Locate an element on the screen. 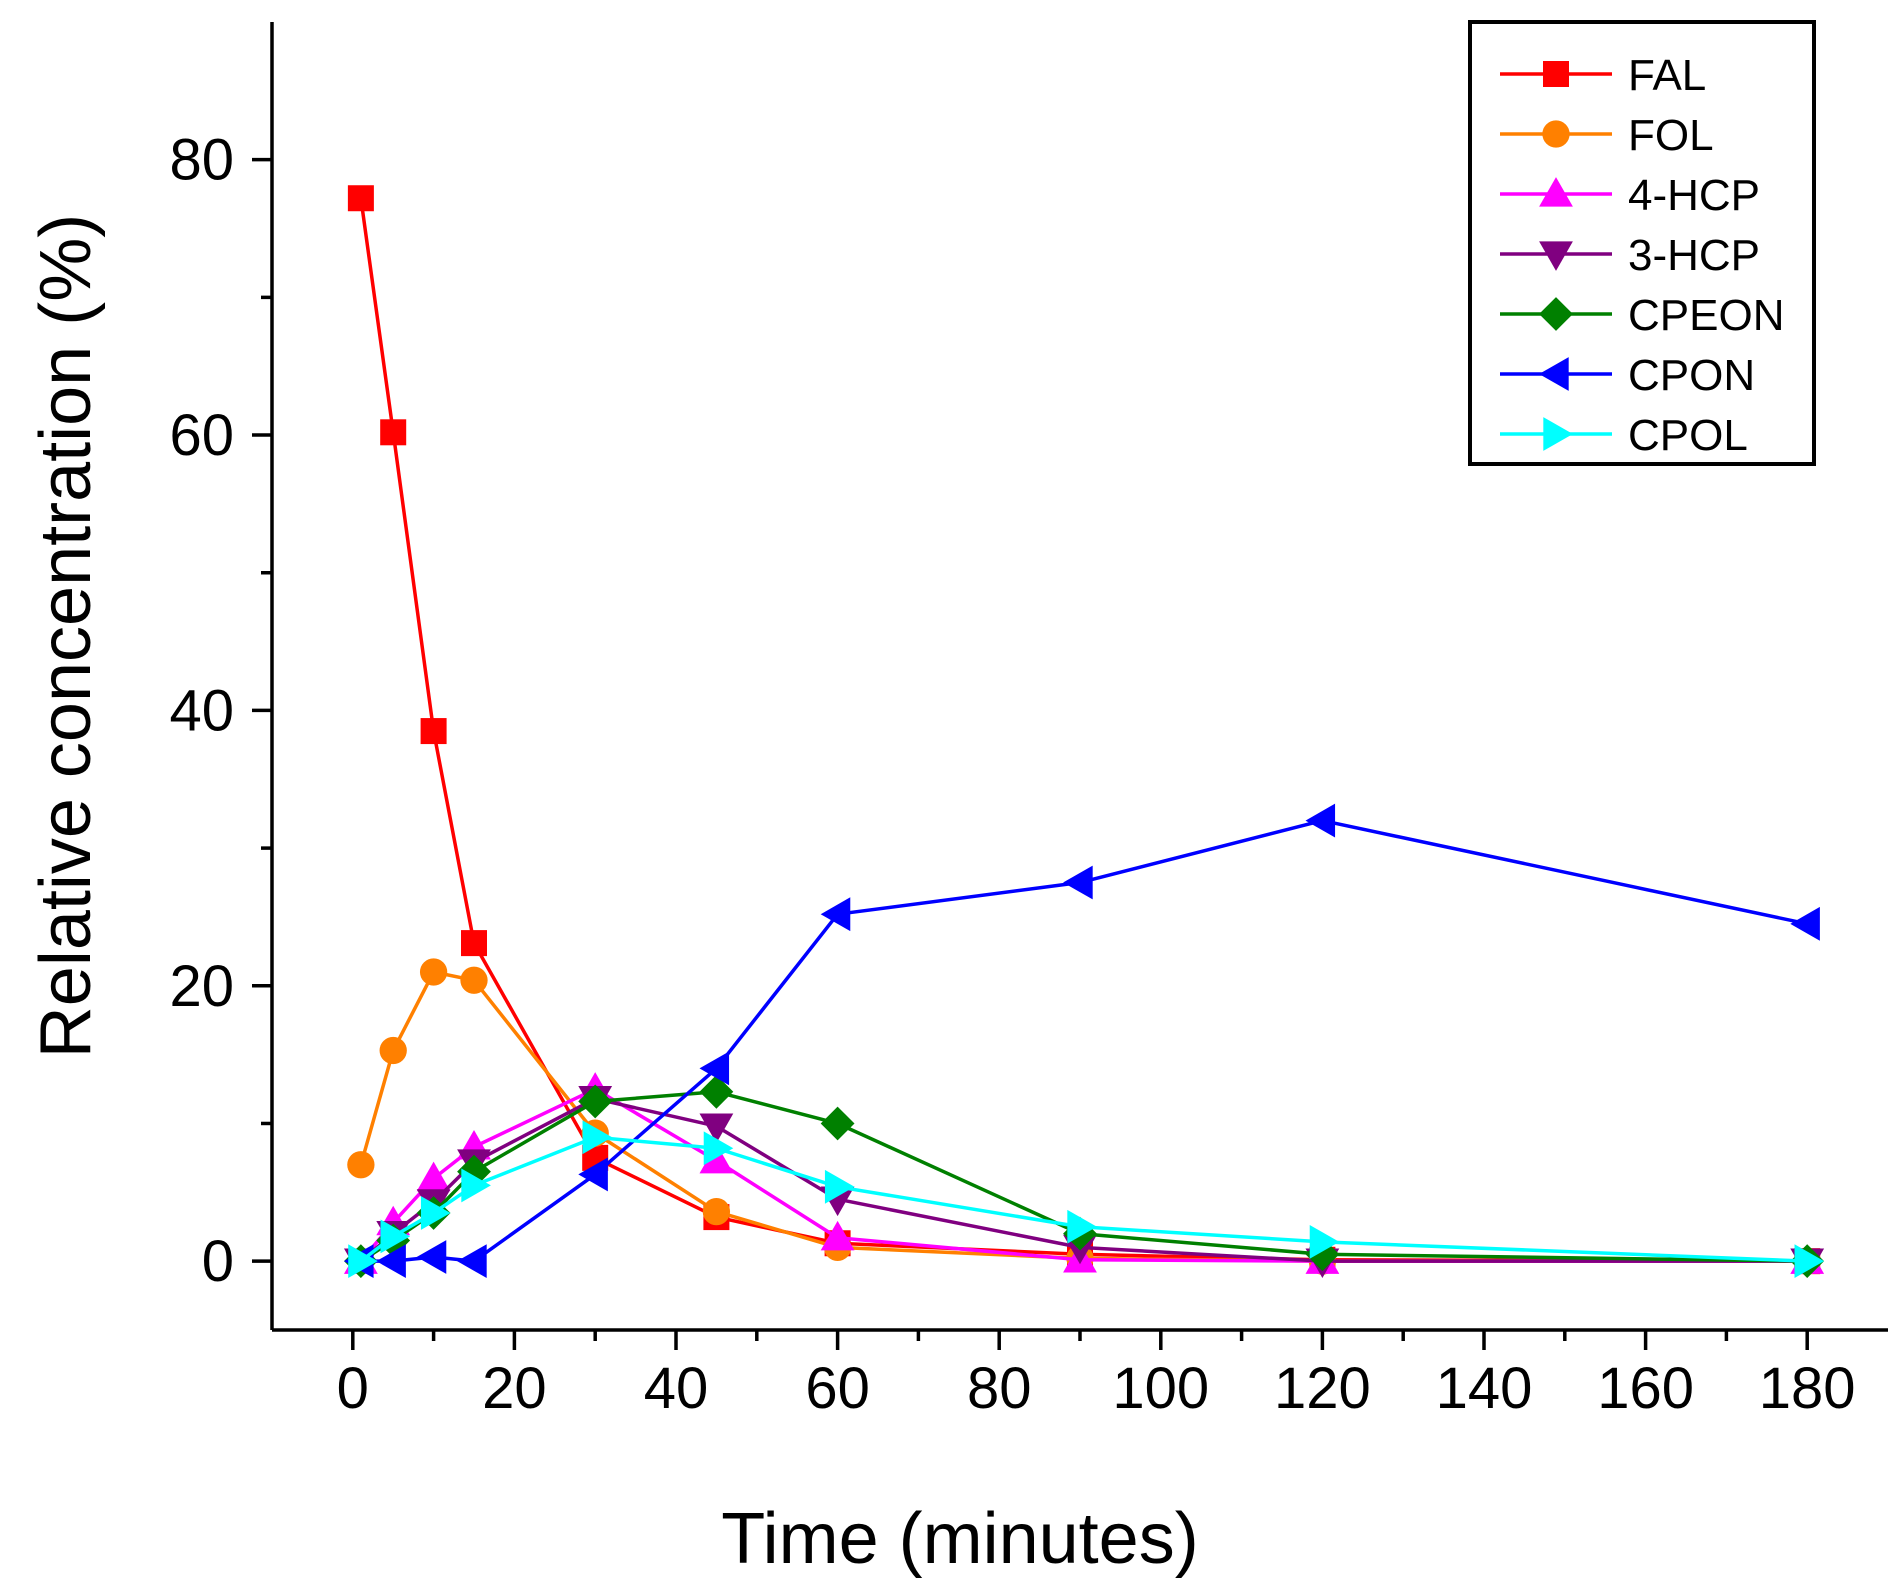  series-line-cpol is located at coordinates (1083, 1199).